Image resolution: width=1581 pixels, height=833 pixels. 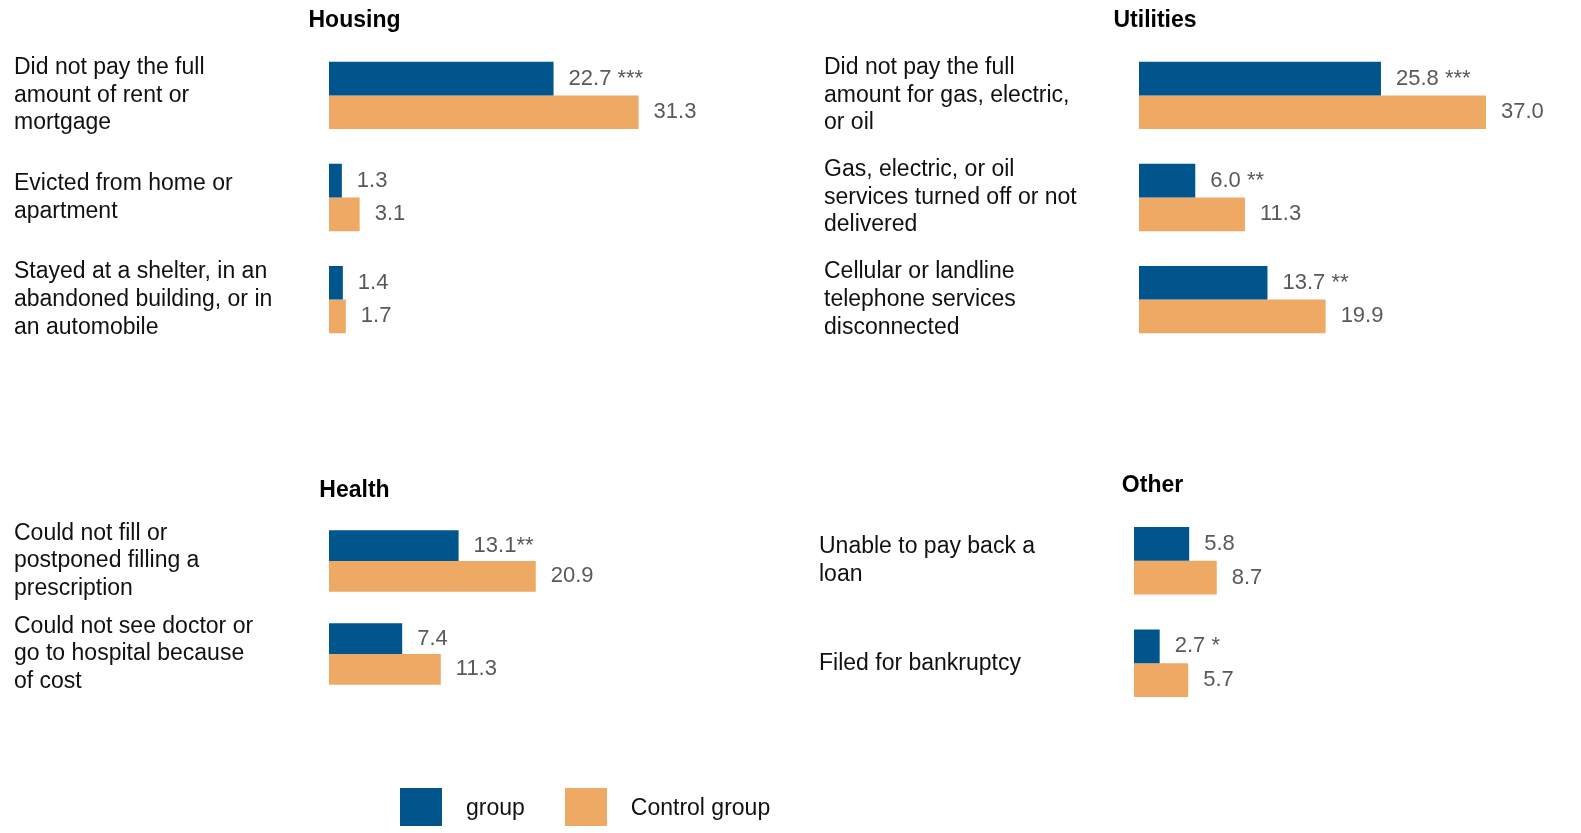 What do you see at coordinates (1247, 576) in the screenshot?
I see `data-label: 8.7` at bounding box center [1247, 576].